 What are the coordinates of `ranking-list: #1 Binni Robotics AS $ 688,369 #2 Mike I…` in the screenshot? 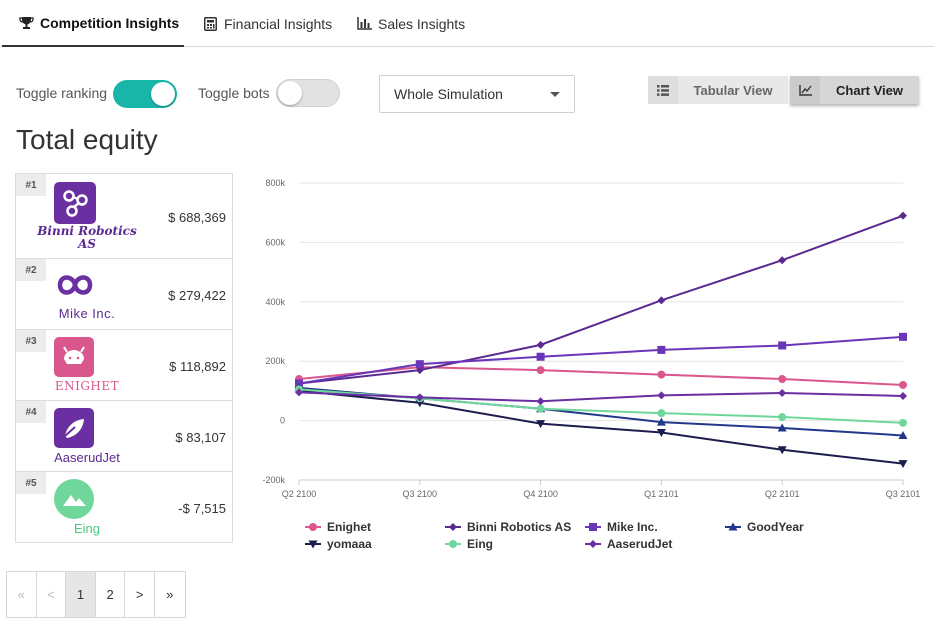 It's located at (124, 358).